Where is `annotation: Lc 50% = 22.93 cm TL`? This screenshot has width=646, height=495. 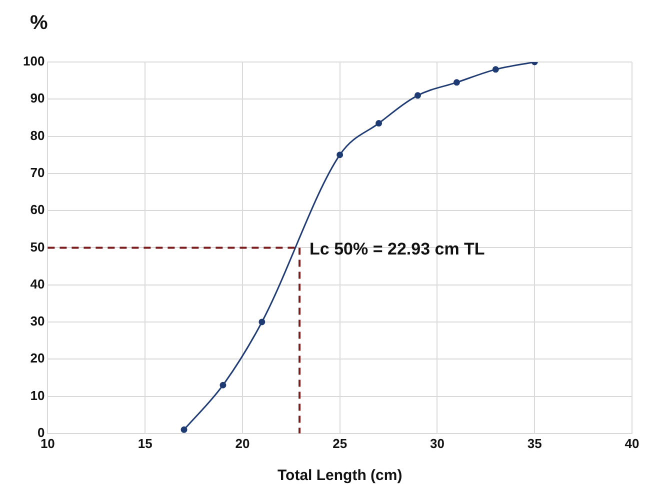
annotation: Lc 50% = 22.93 cm TL is located at coordinates (397, 248).